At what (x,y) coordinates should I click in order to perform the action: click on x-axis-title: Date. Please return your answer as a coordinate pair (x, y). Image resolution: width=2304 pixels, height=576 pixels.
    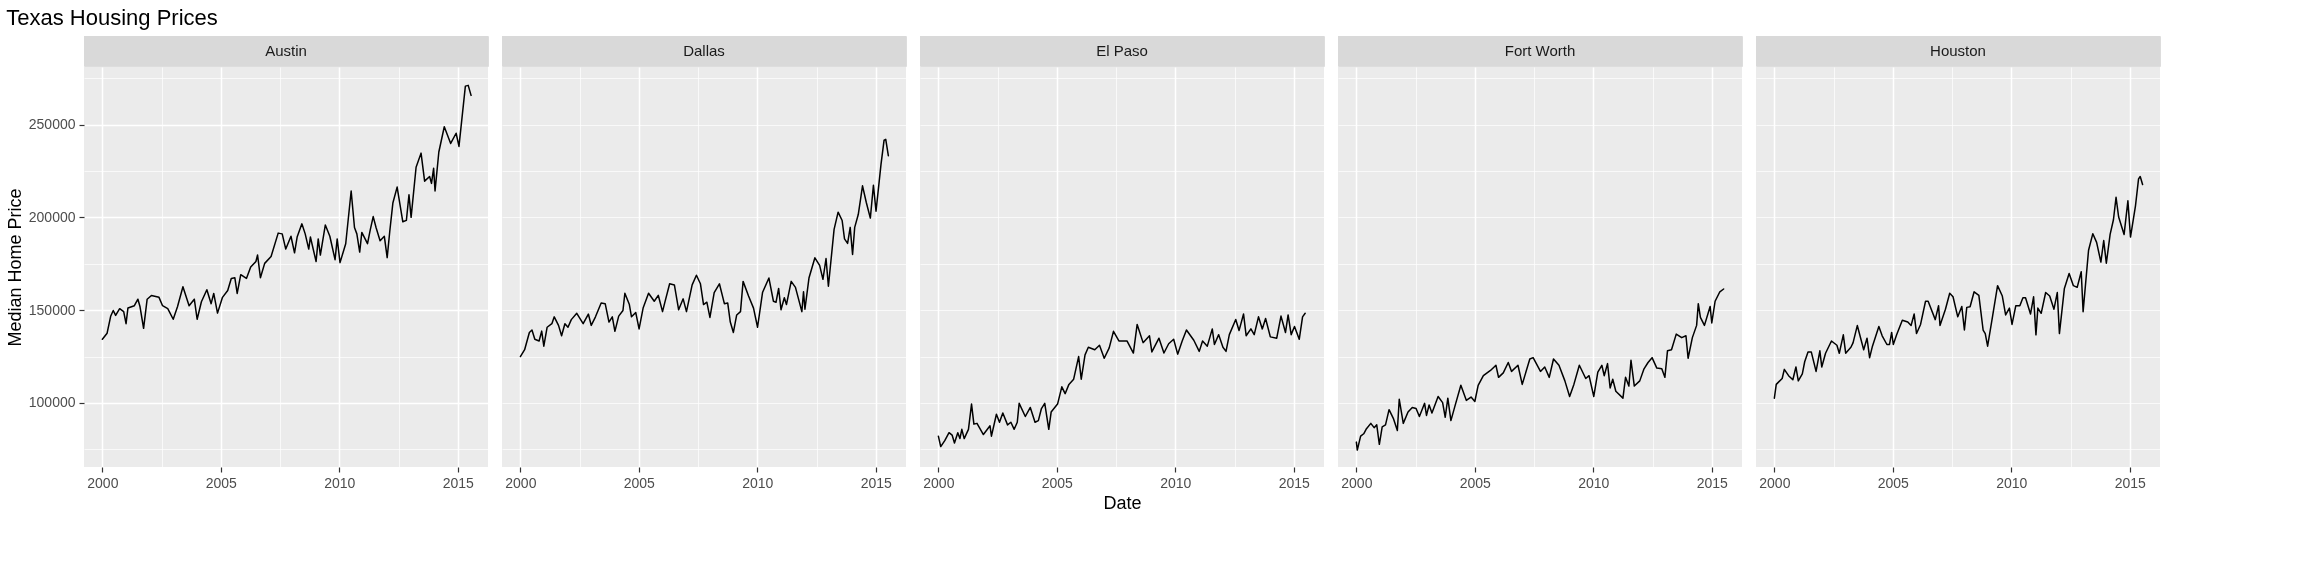
    Looking at the image, I should click on (1122, 502).